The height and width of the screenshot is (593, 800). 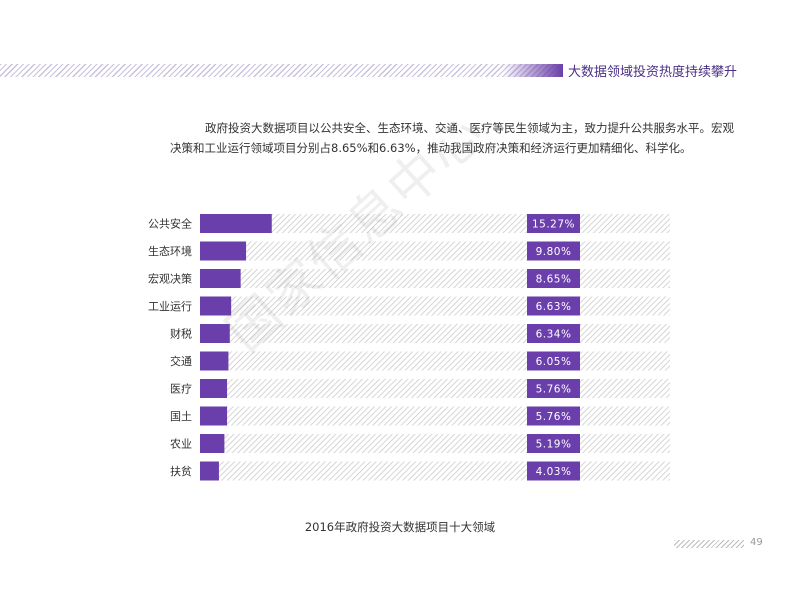 I want to click on page-section-title: 大数据领域投资热度持续攀升, so click(x=653, y=72).